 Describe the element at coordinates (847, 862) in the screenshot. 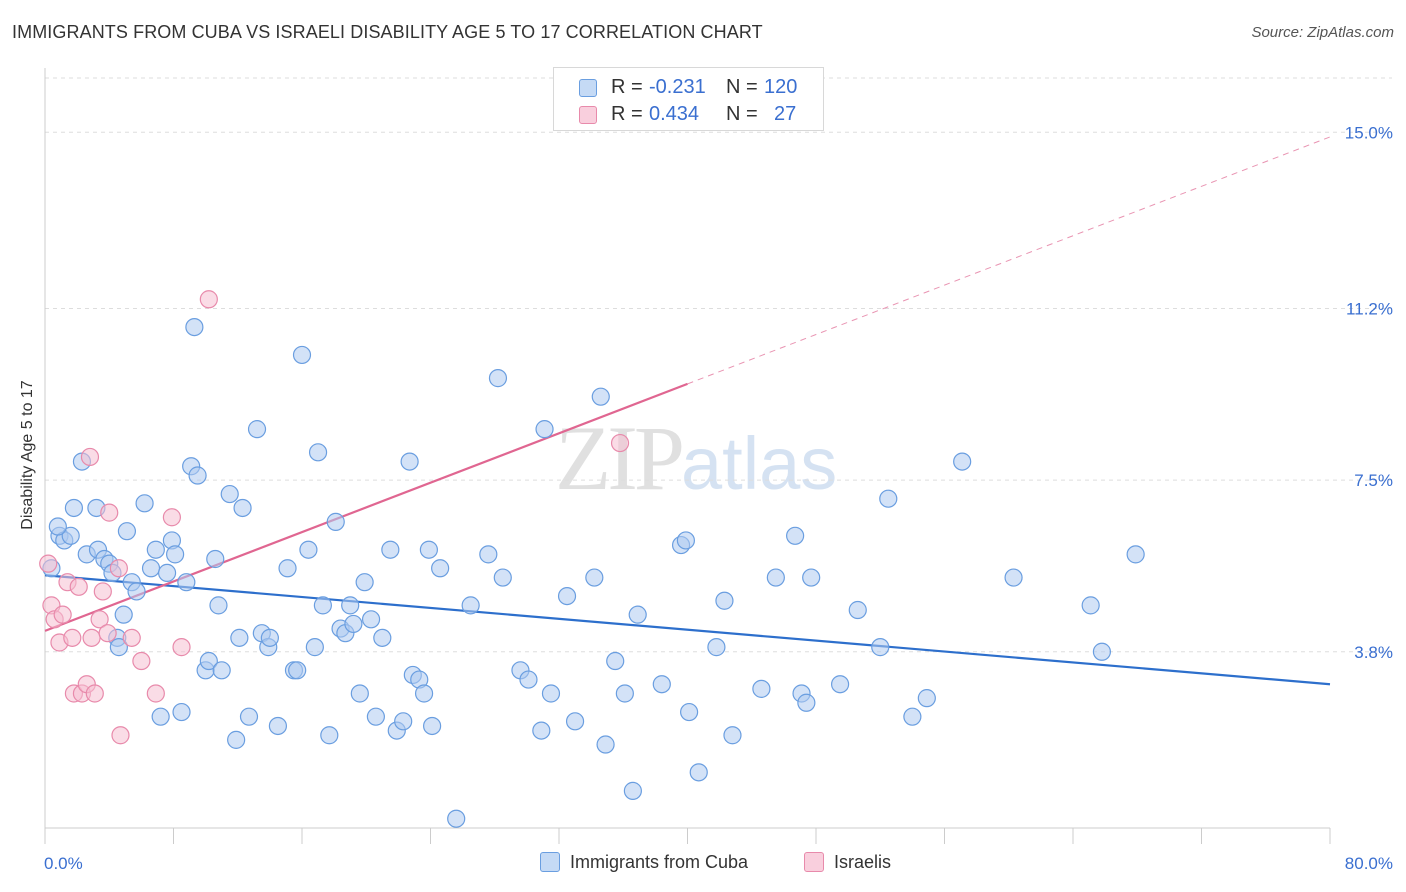

I see `bottom-legend-israelis: Israelis` at that location.